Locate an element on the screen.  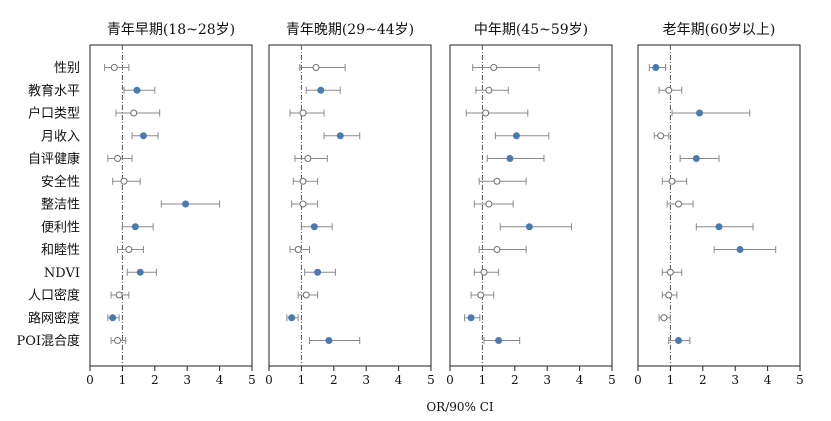
variable-label: 教育水平 is located at coordinates (54, 91).